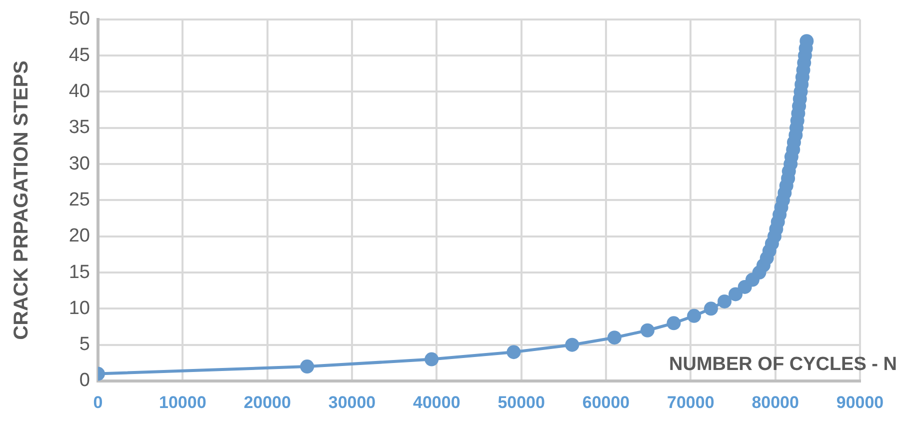 The image size is (899, 429). I want to click on x-tick-label: 60000, so click(606, 402).